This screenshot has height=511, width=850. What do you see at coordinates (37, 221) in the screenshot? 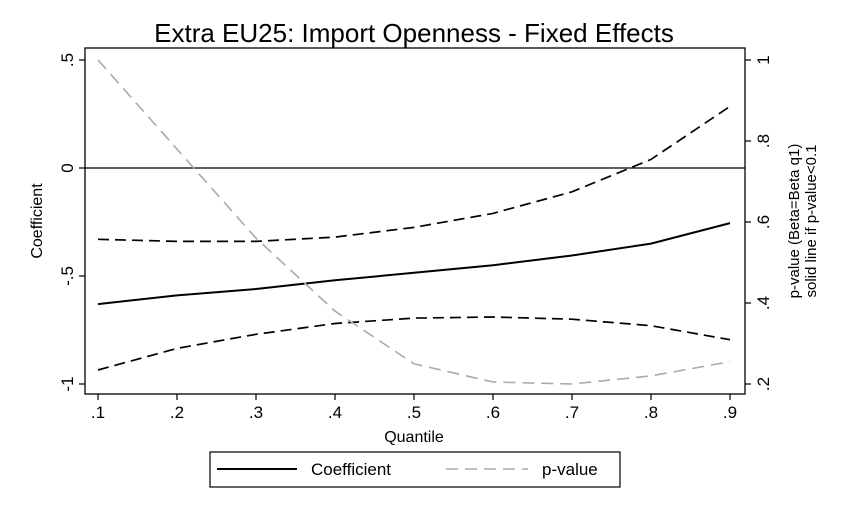
I see `y-axis-label: Coefficient` at bounding box center [37, 221].